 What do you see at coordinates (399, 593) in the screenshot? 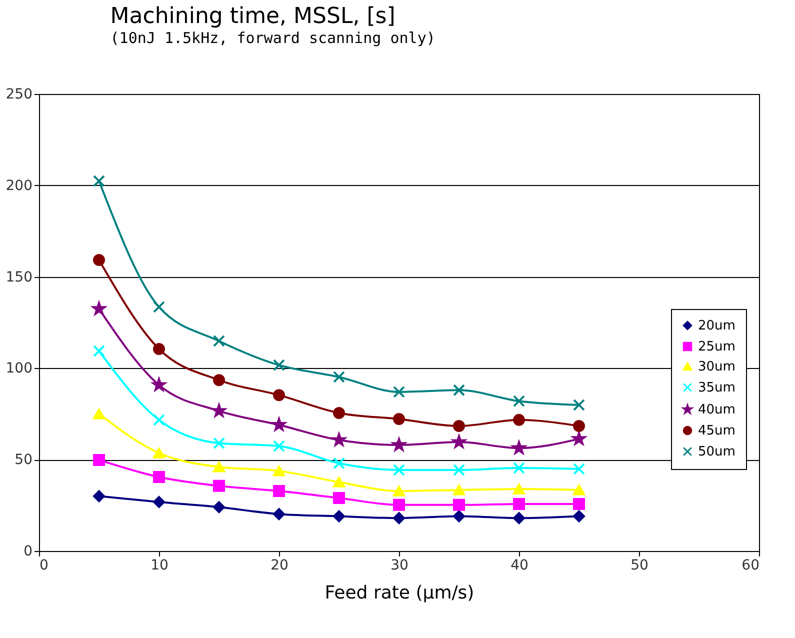
I see `x-axis-title: Feed rate (μm/s)` at bounding box center [399, 593].